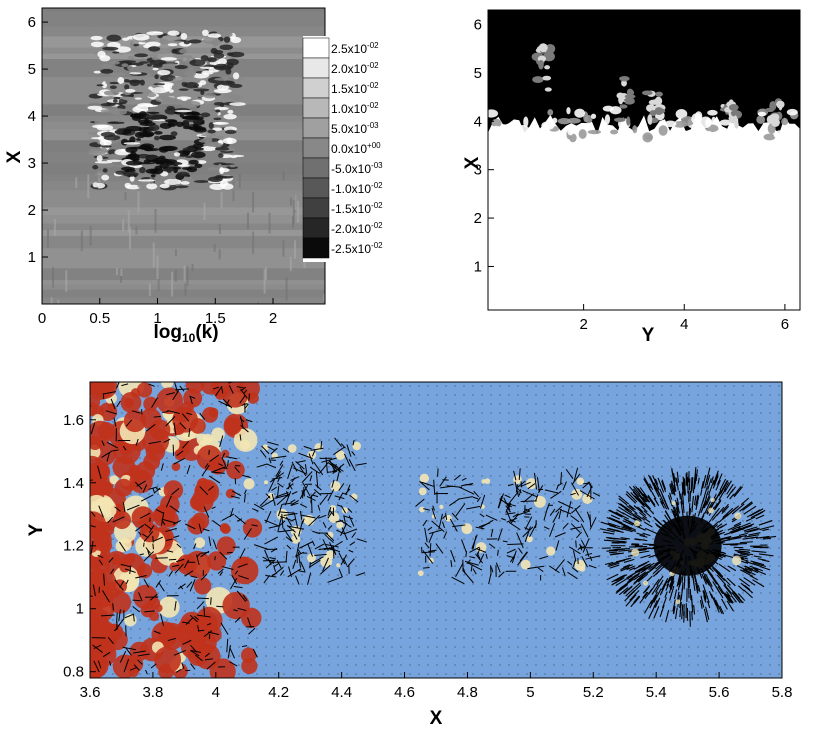 The image size is (820, 739). Describe the element at coordinates (478, 25) in the screenshot. I see `interface-y-tick-label: 6` at that location.